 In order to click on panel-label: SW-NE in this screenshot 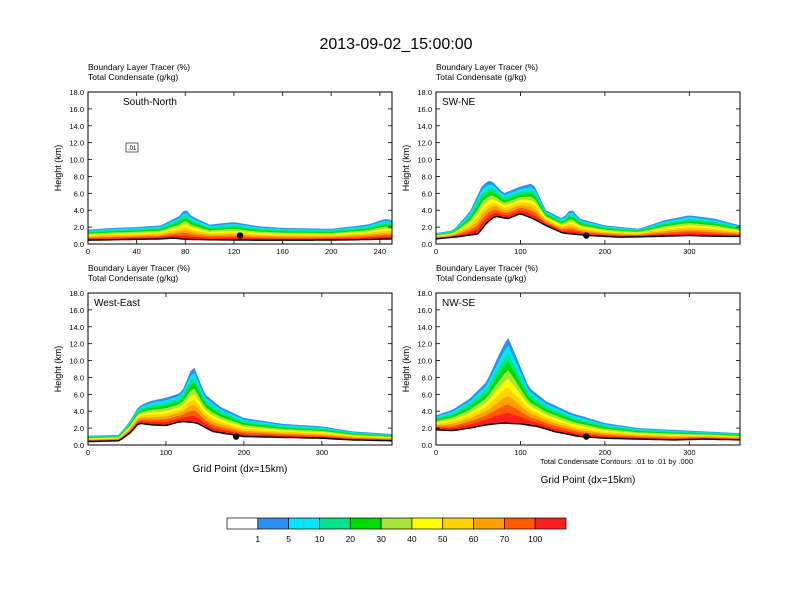, I will do `click(458, 102)`.